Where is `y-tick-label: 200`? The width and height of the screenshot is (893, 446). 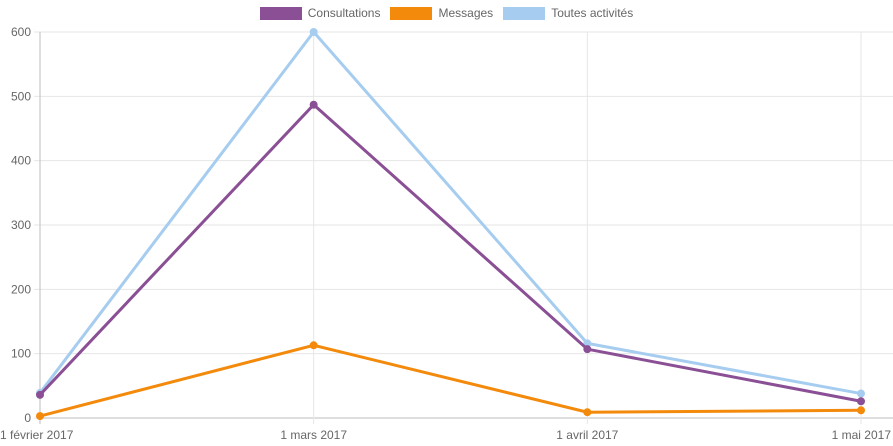
y-tick-label: 200 is located at coordinates (21, 289).